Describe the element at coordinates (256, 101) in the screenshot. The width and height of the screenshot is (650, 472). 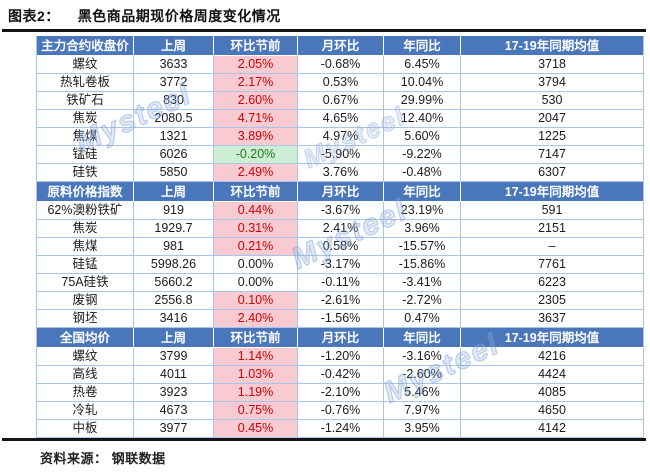
I see `cell: 2.60%` at that location.